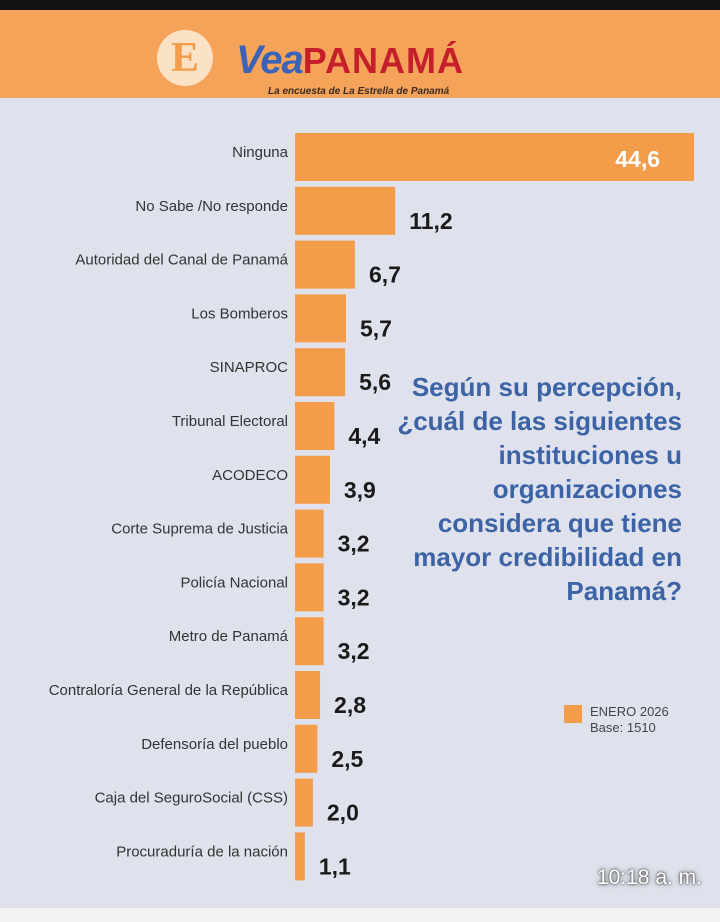 This screenshot has width=720, height=922. Describe the element at coordinates (169, 690) in the screenshot. I see `category-label: Contraloría General de la República` at that location.